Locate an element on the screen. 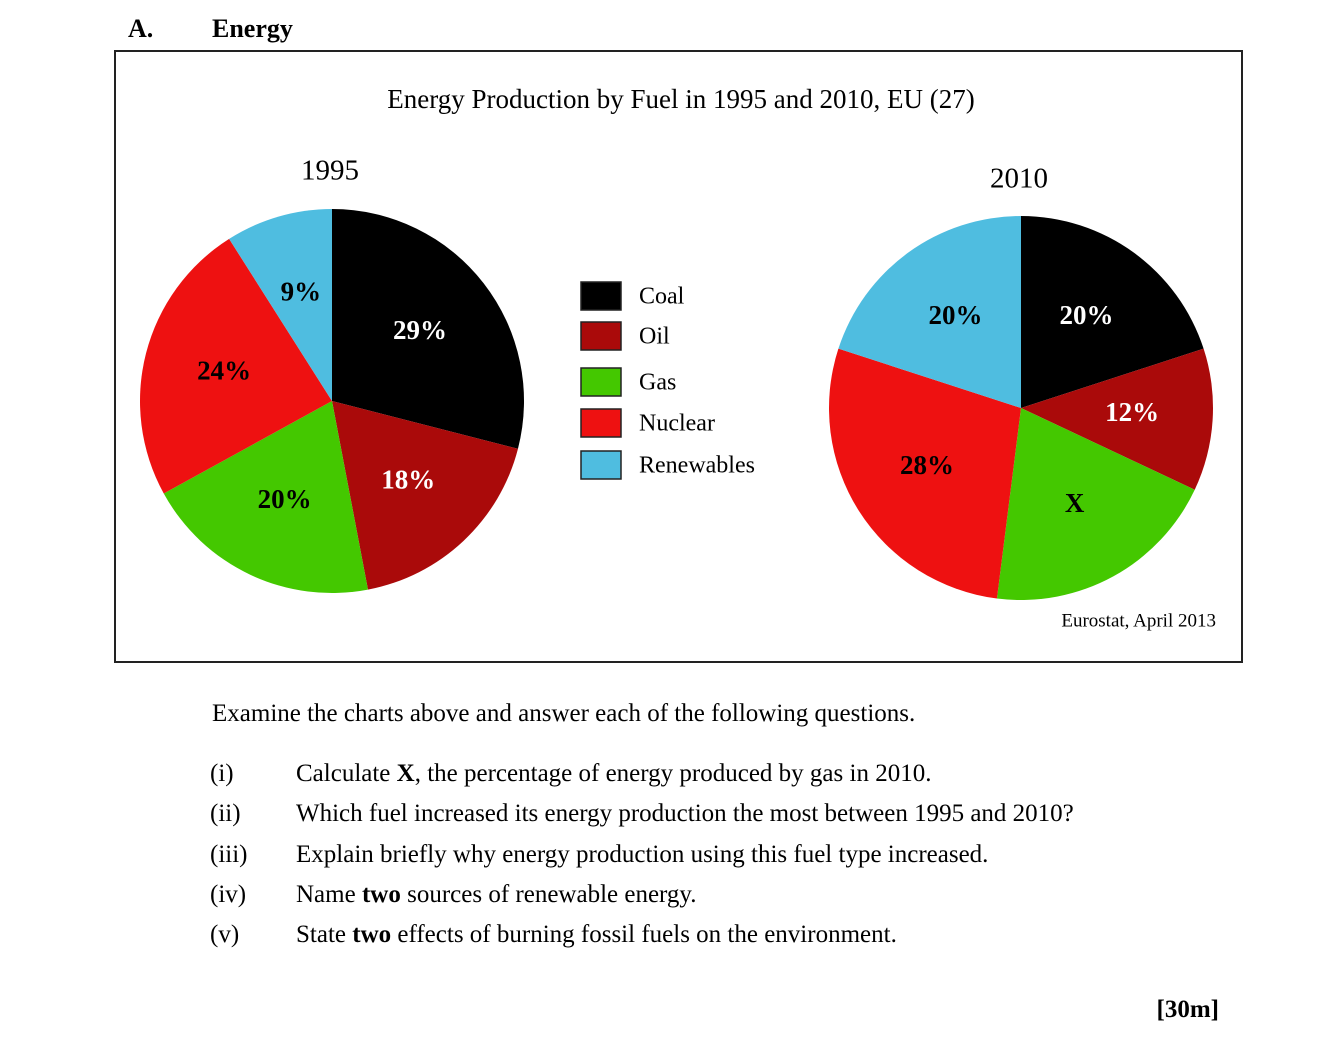 This screenshot has height=1046, width=1331. question-number: (iv) is located at coordinates (228, 894).